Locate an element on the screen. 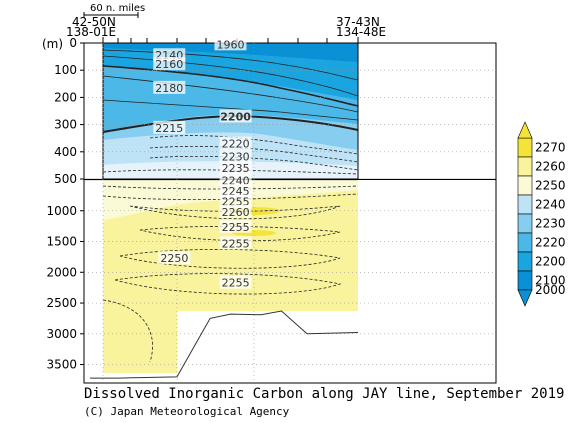 This screenshot has width=570, height=423. scale-bar: 60 n. miles is located at coordinates (114, 10).